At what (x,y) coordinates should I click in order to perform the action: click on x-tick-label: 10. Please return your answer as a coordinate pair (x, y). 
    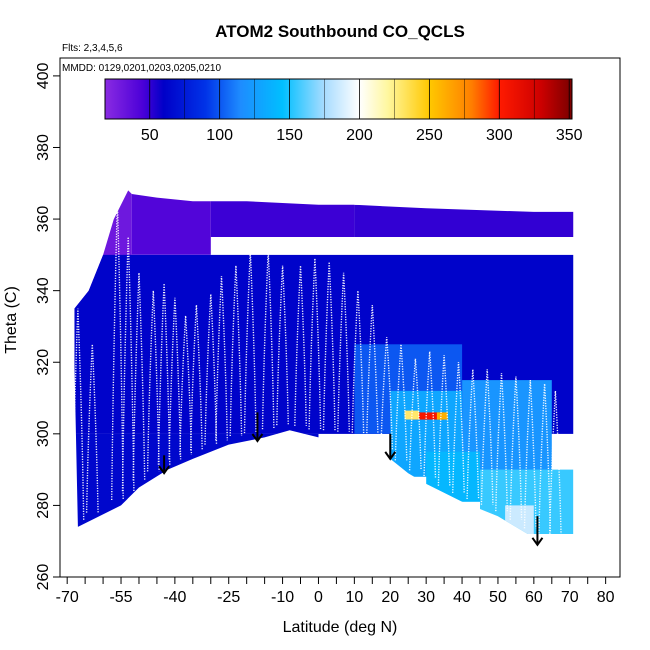
    Looking at the image, I should click on (354, 597).